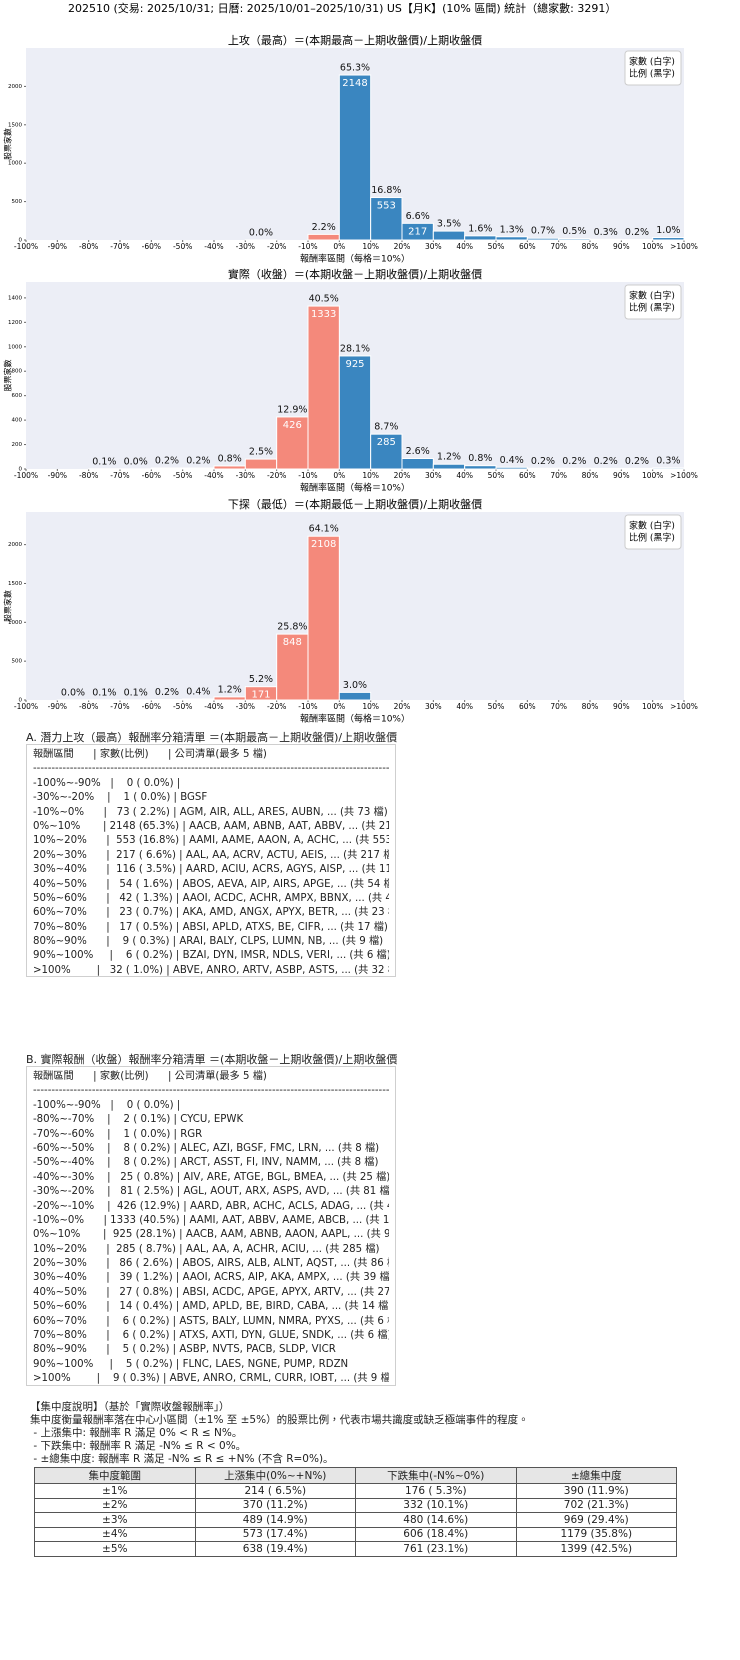 This screenshot has width=740, height=1660. Describe the element at coordinates (355, 40) in the screenshot. I see `chart-title: 上攻（最高）＝(本期最高－上期收盤價)/上期收盤價` at that location.